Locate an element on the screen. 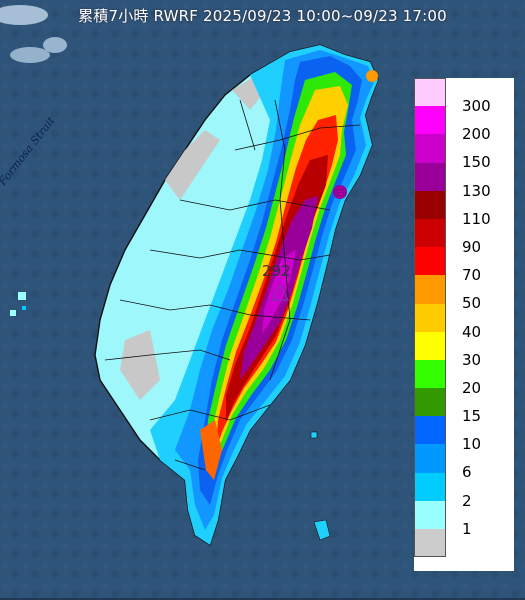 The image size is (525, 600). legend-row: 300 is located at coordinates (464, 96).